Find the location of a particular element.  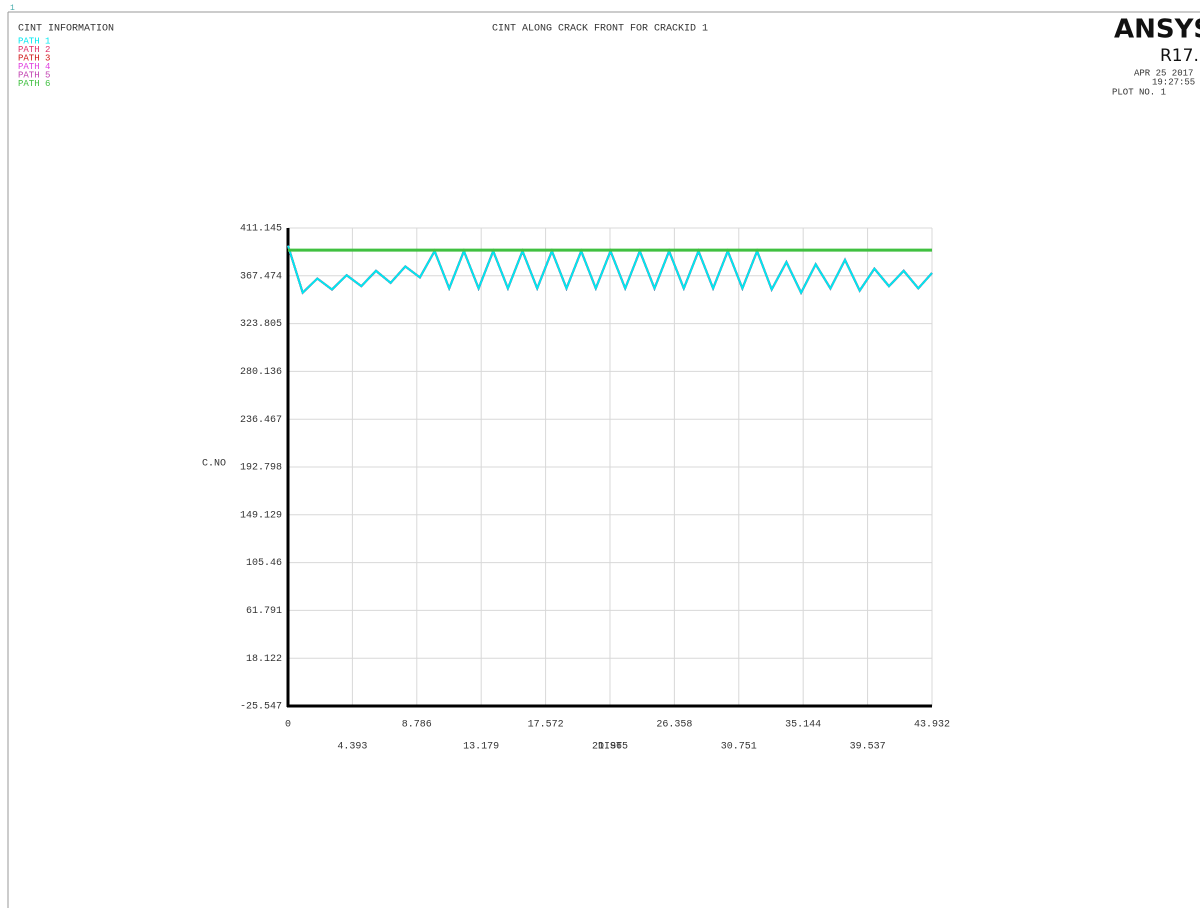

x-tick-label: 35.144 is located at coordinates (803, 725).